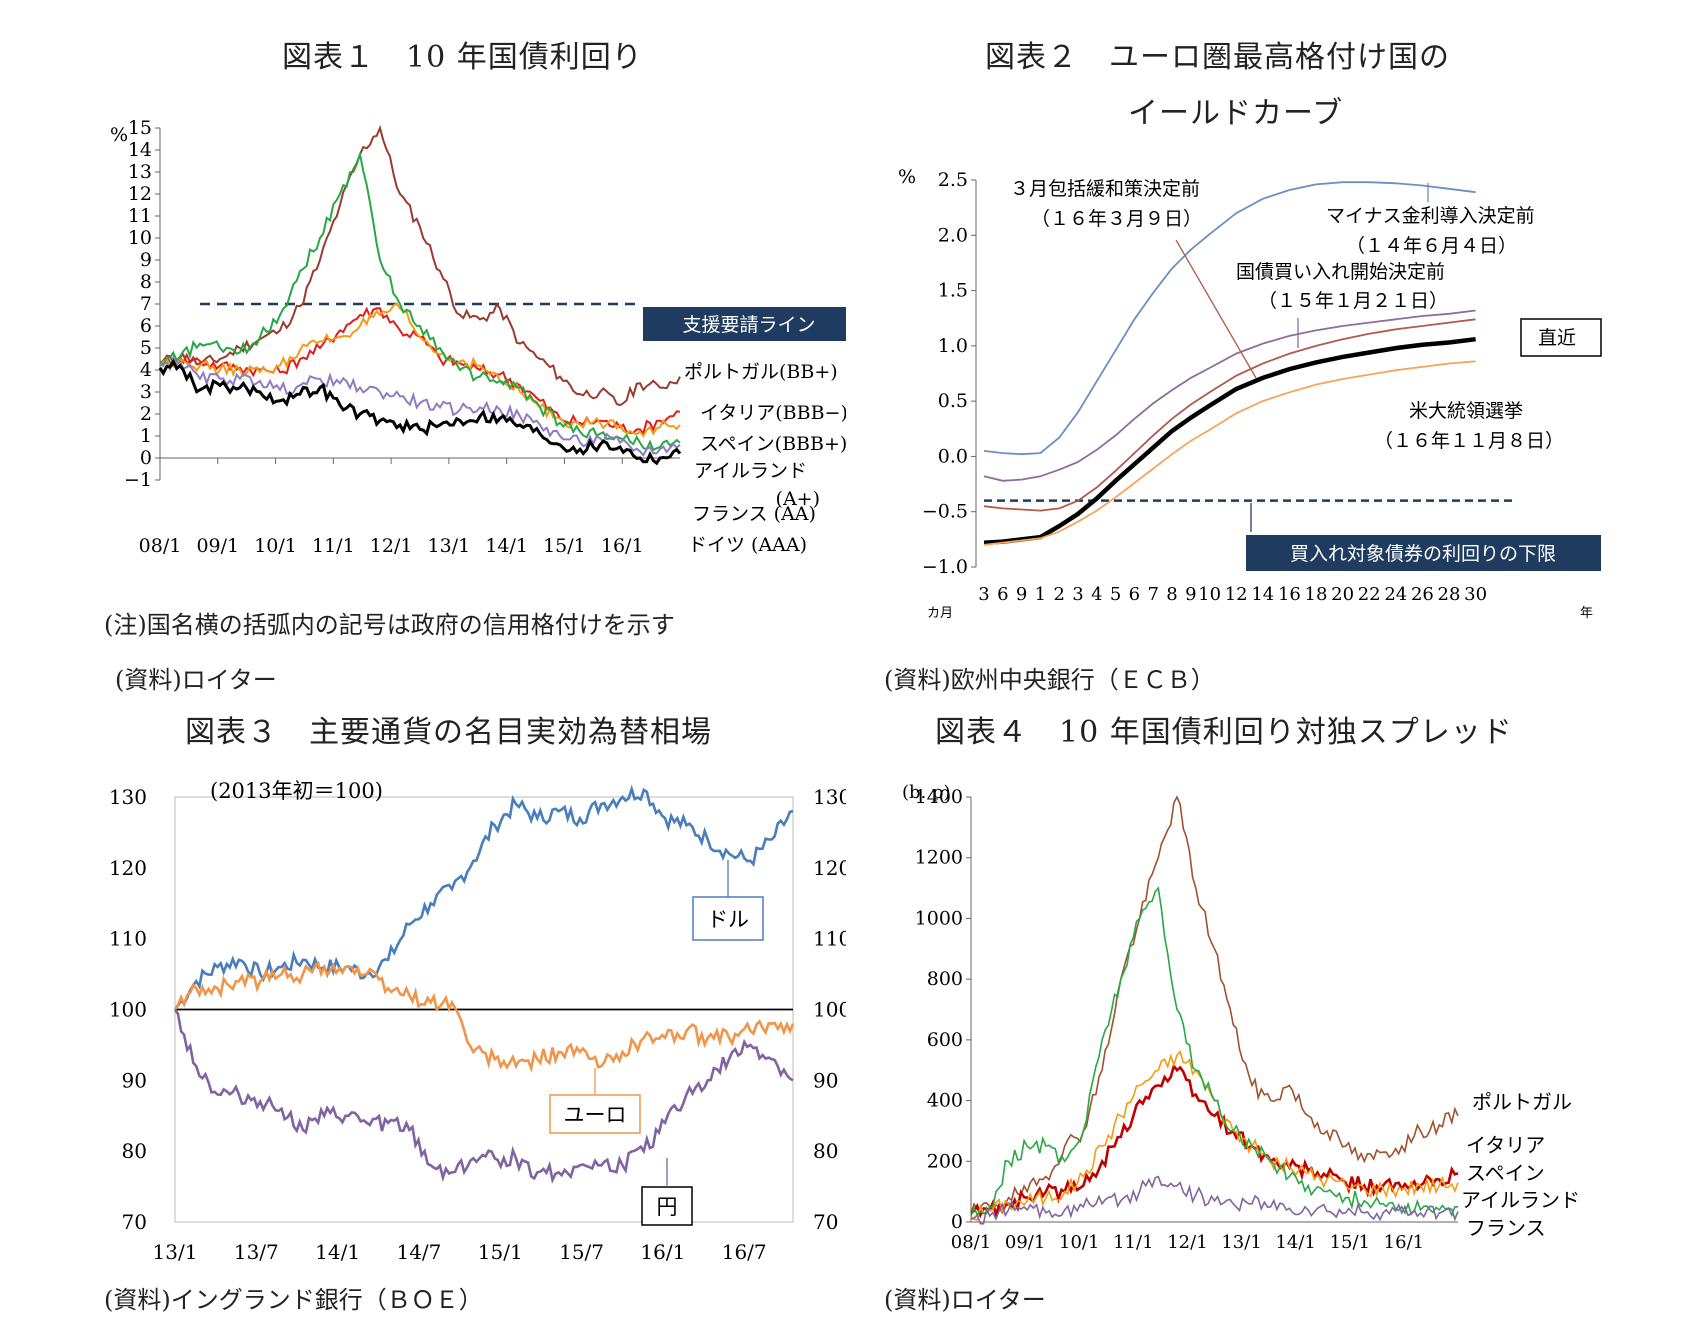  I want to click on chart3-y-tick-label-left: 130, so click(128, 797).